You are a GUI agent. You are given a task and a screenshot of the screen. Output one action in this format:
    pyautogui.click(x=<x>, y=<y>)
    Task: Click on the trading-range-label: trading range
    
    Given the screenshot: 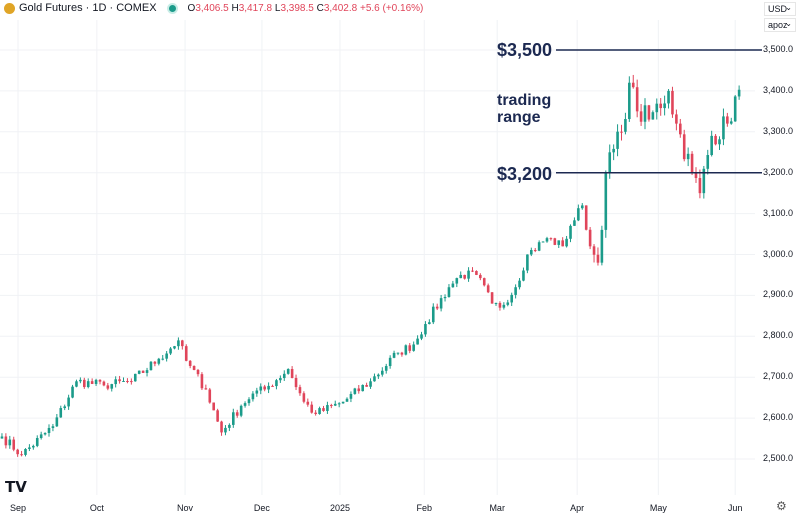 What is the action you would take?
    pyautogui.click(x=524, y=109)
    